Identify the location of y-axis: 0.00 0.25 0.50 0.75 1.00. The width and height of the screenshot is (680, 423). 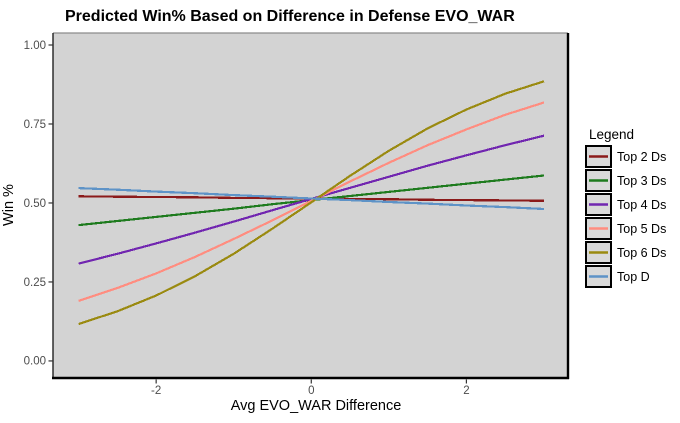
(38, 204).